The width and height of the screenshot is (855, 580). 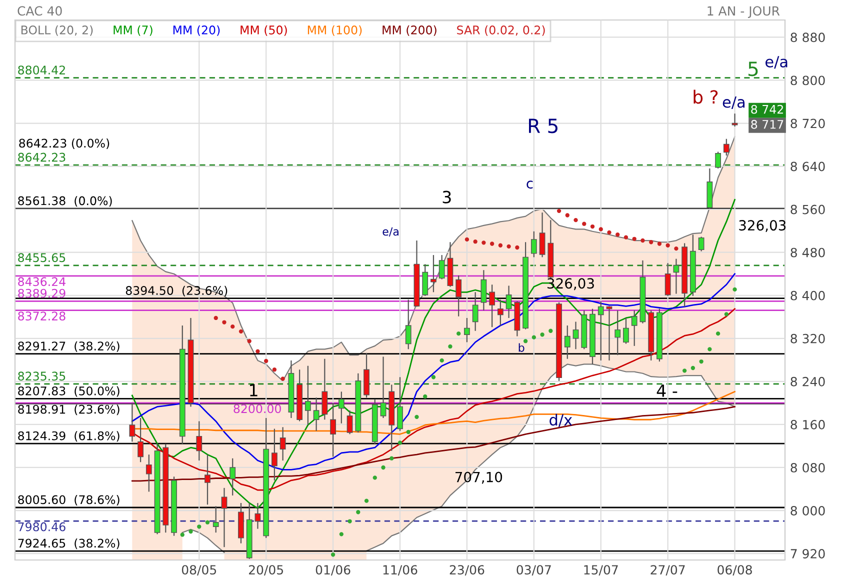 What do you see at coordinates (69, 544) in the screenshot?
I see `ref-line-label: 7924.65 (38.2%)` at bounding box center [69, 544].